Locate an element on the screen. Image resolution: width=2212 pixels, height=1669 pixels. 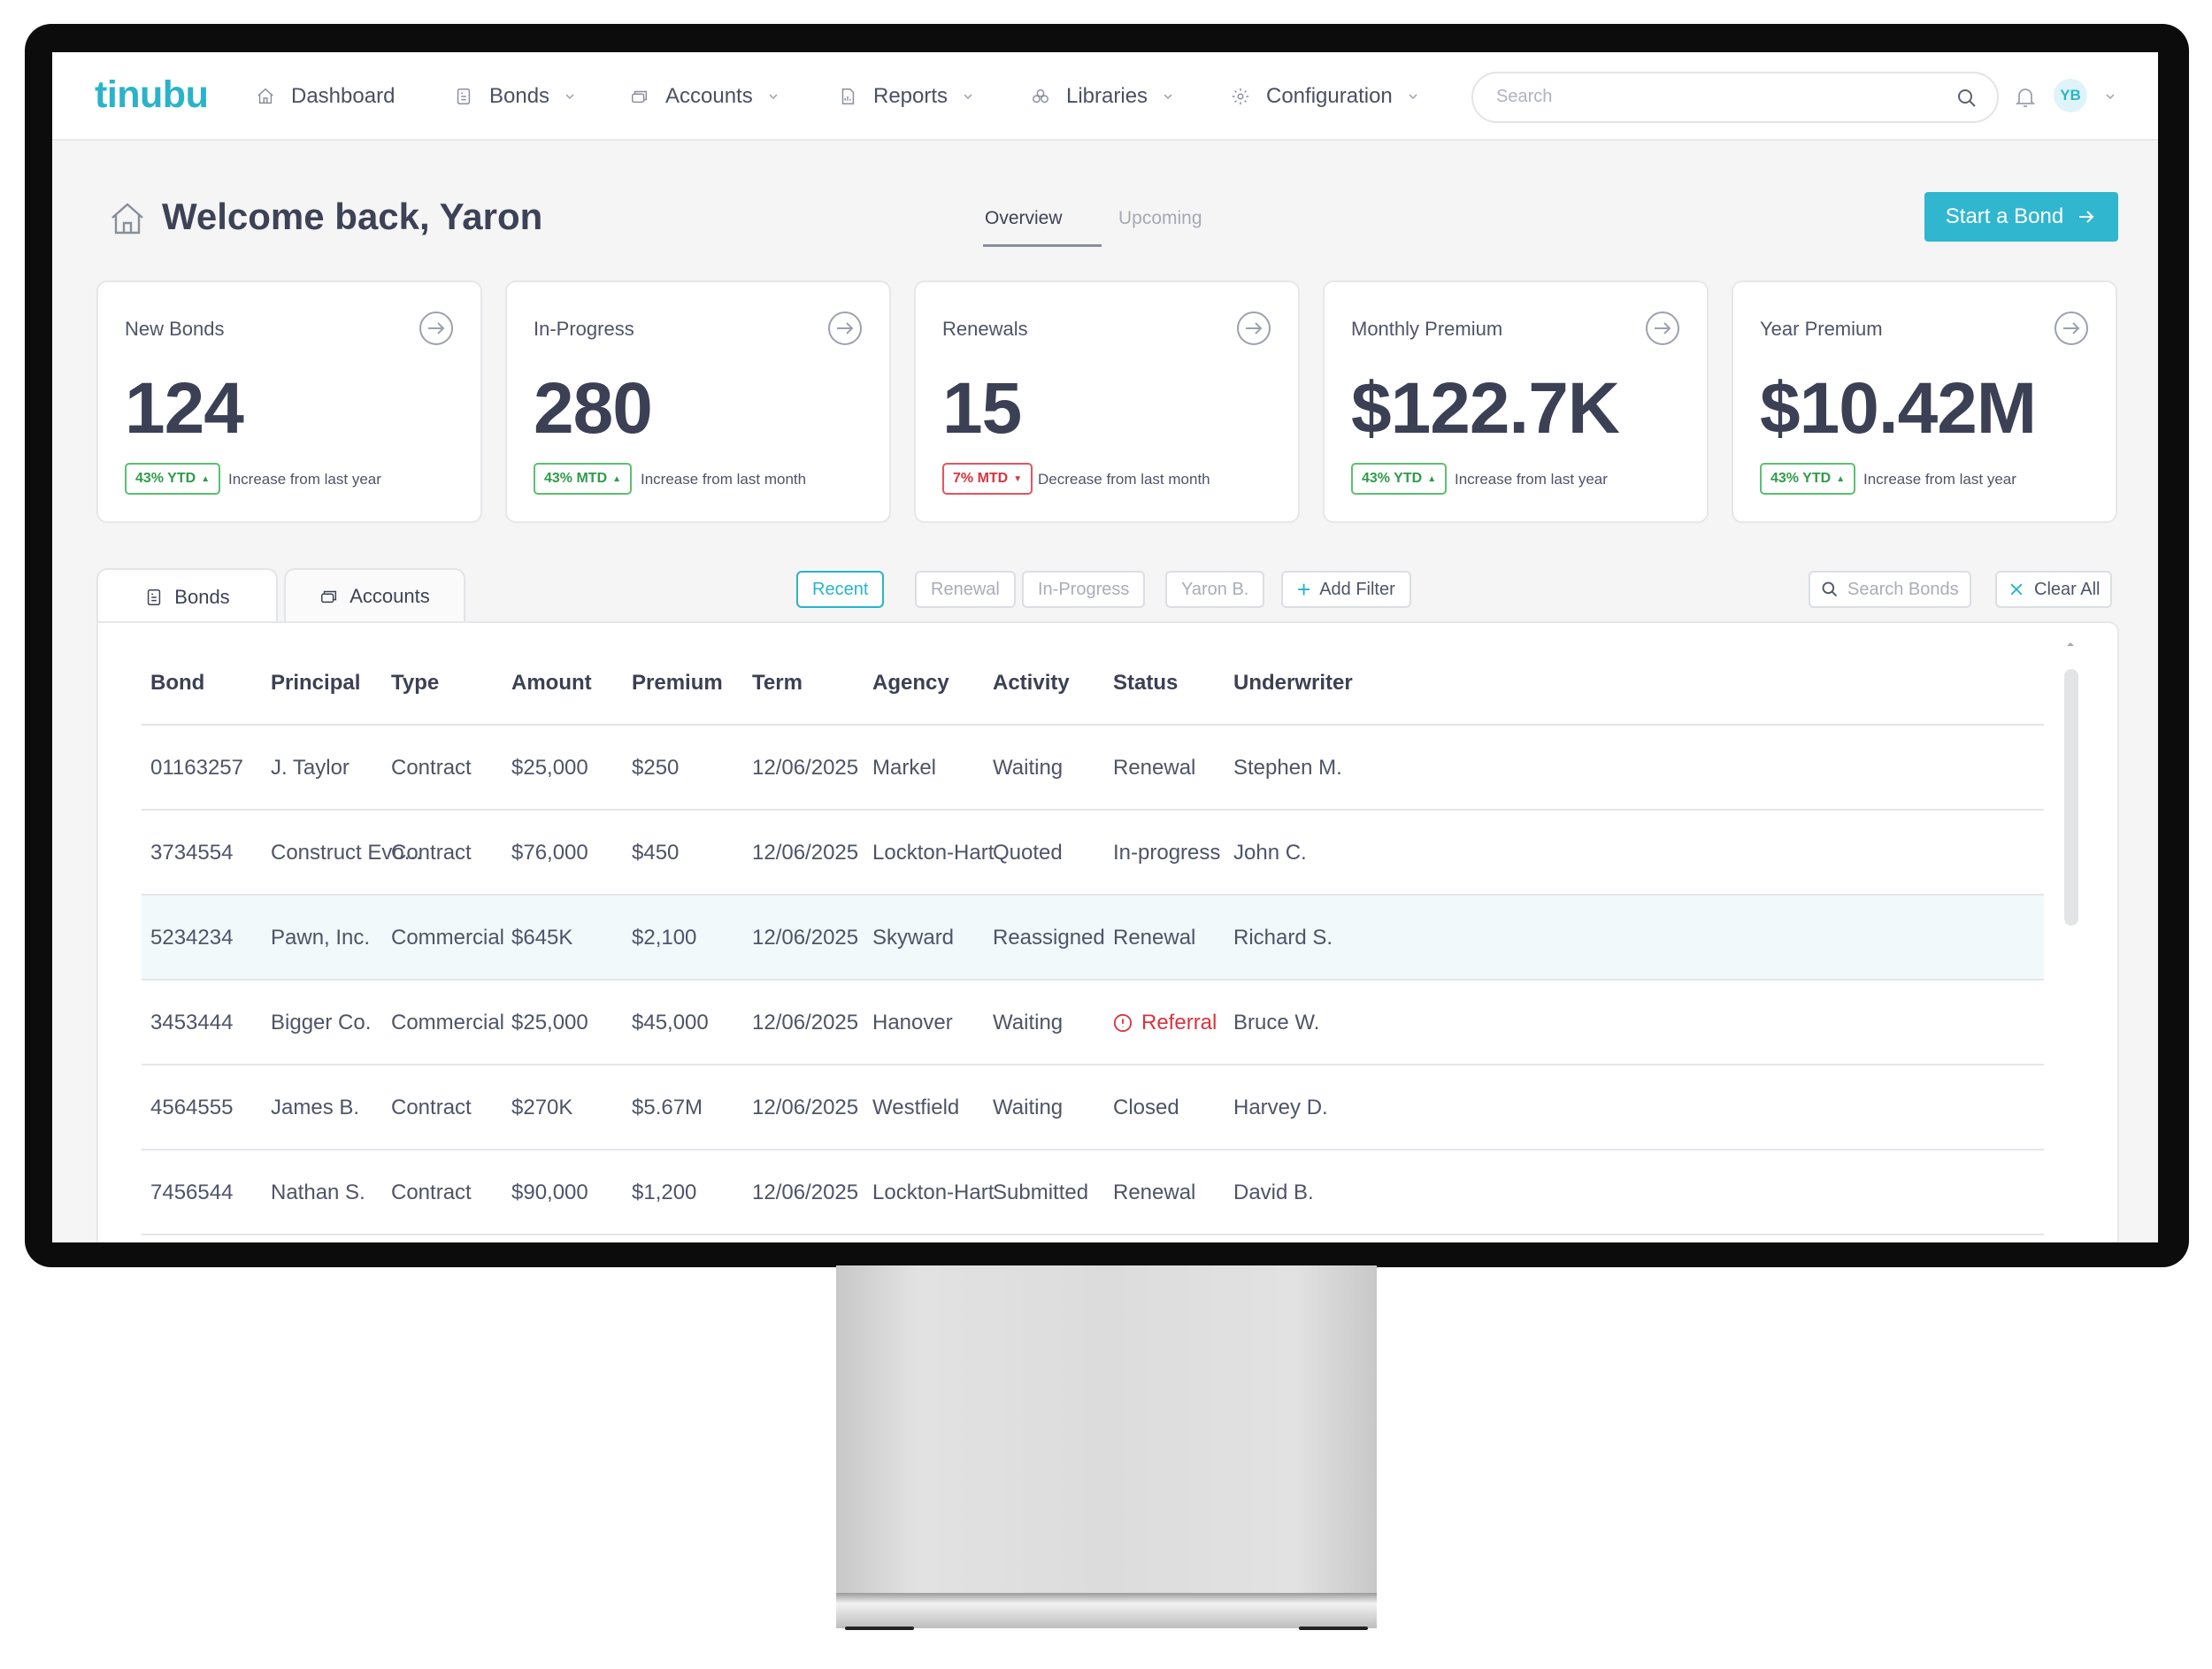
filter-chip-in-progress: In-Progress is located at coordinates (1084, 589).